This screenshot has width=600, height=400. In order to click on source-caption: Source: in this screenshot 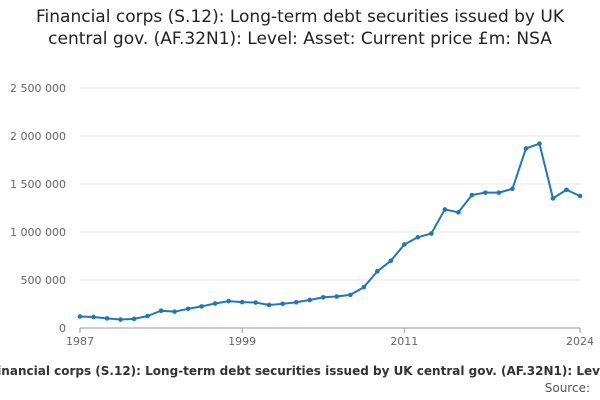, I will do `click(567, 388)`.